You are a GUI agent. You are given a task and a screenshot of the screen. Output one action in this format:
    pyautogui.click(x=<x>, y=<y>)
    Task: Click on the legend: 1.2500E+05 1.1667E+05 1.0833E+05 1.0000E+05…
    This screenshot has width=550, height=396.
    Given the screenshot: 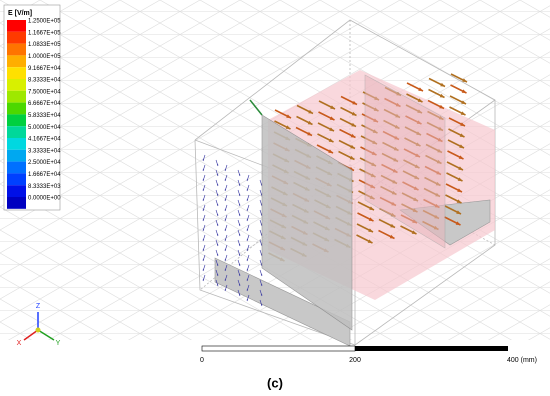 What is the action you would take?
    pyautogui.click(x=34, y=114)
    